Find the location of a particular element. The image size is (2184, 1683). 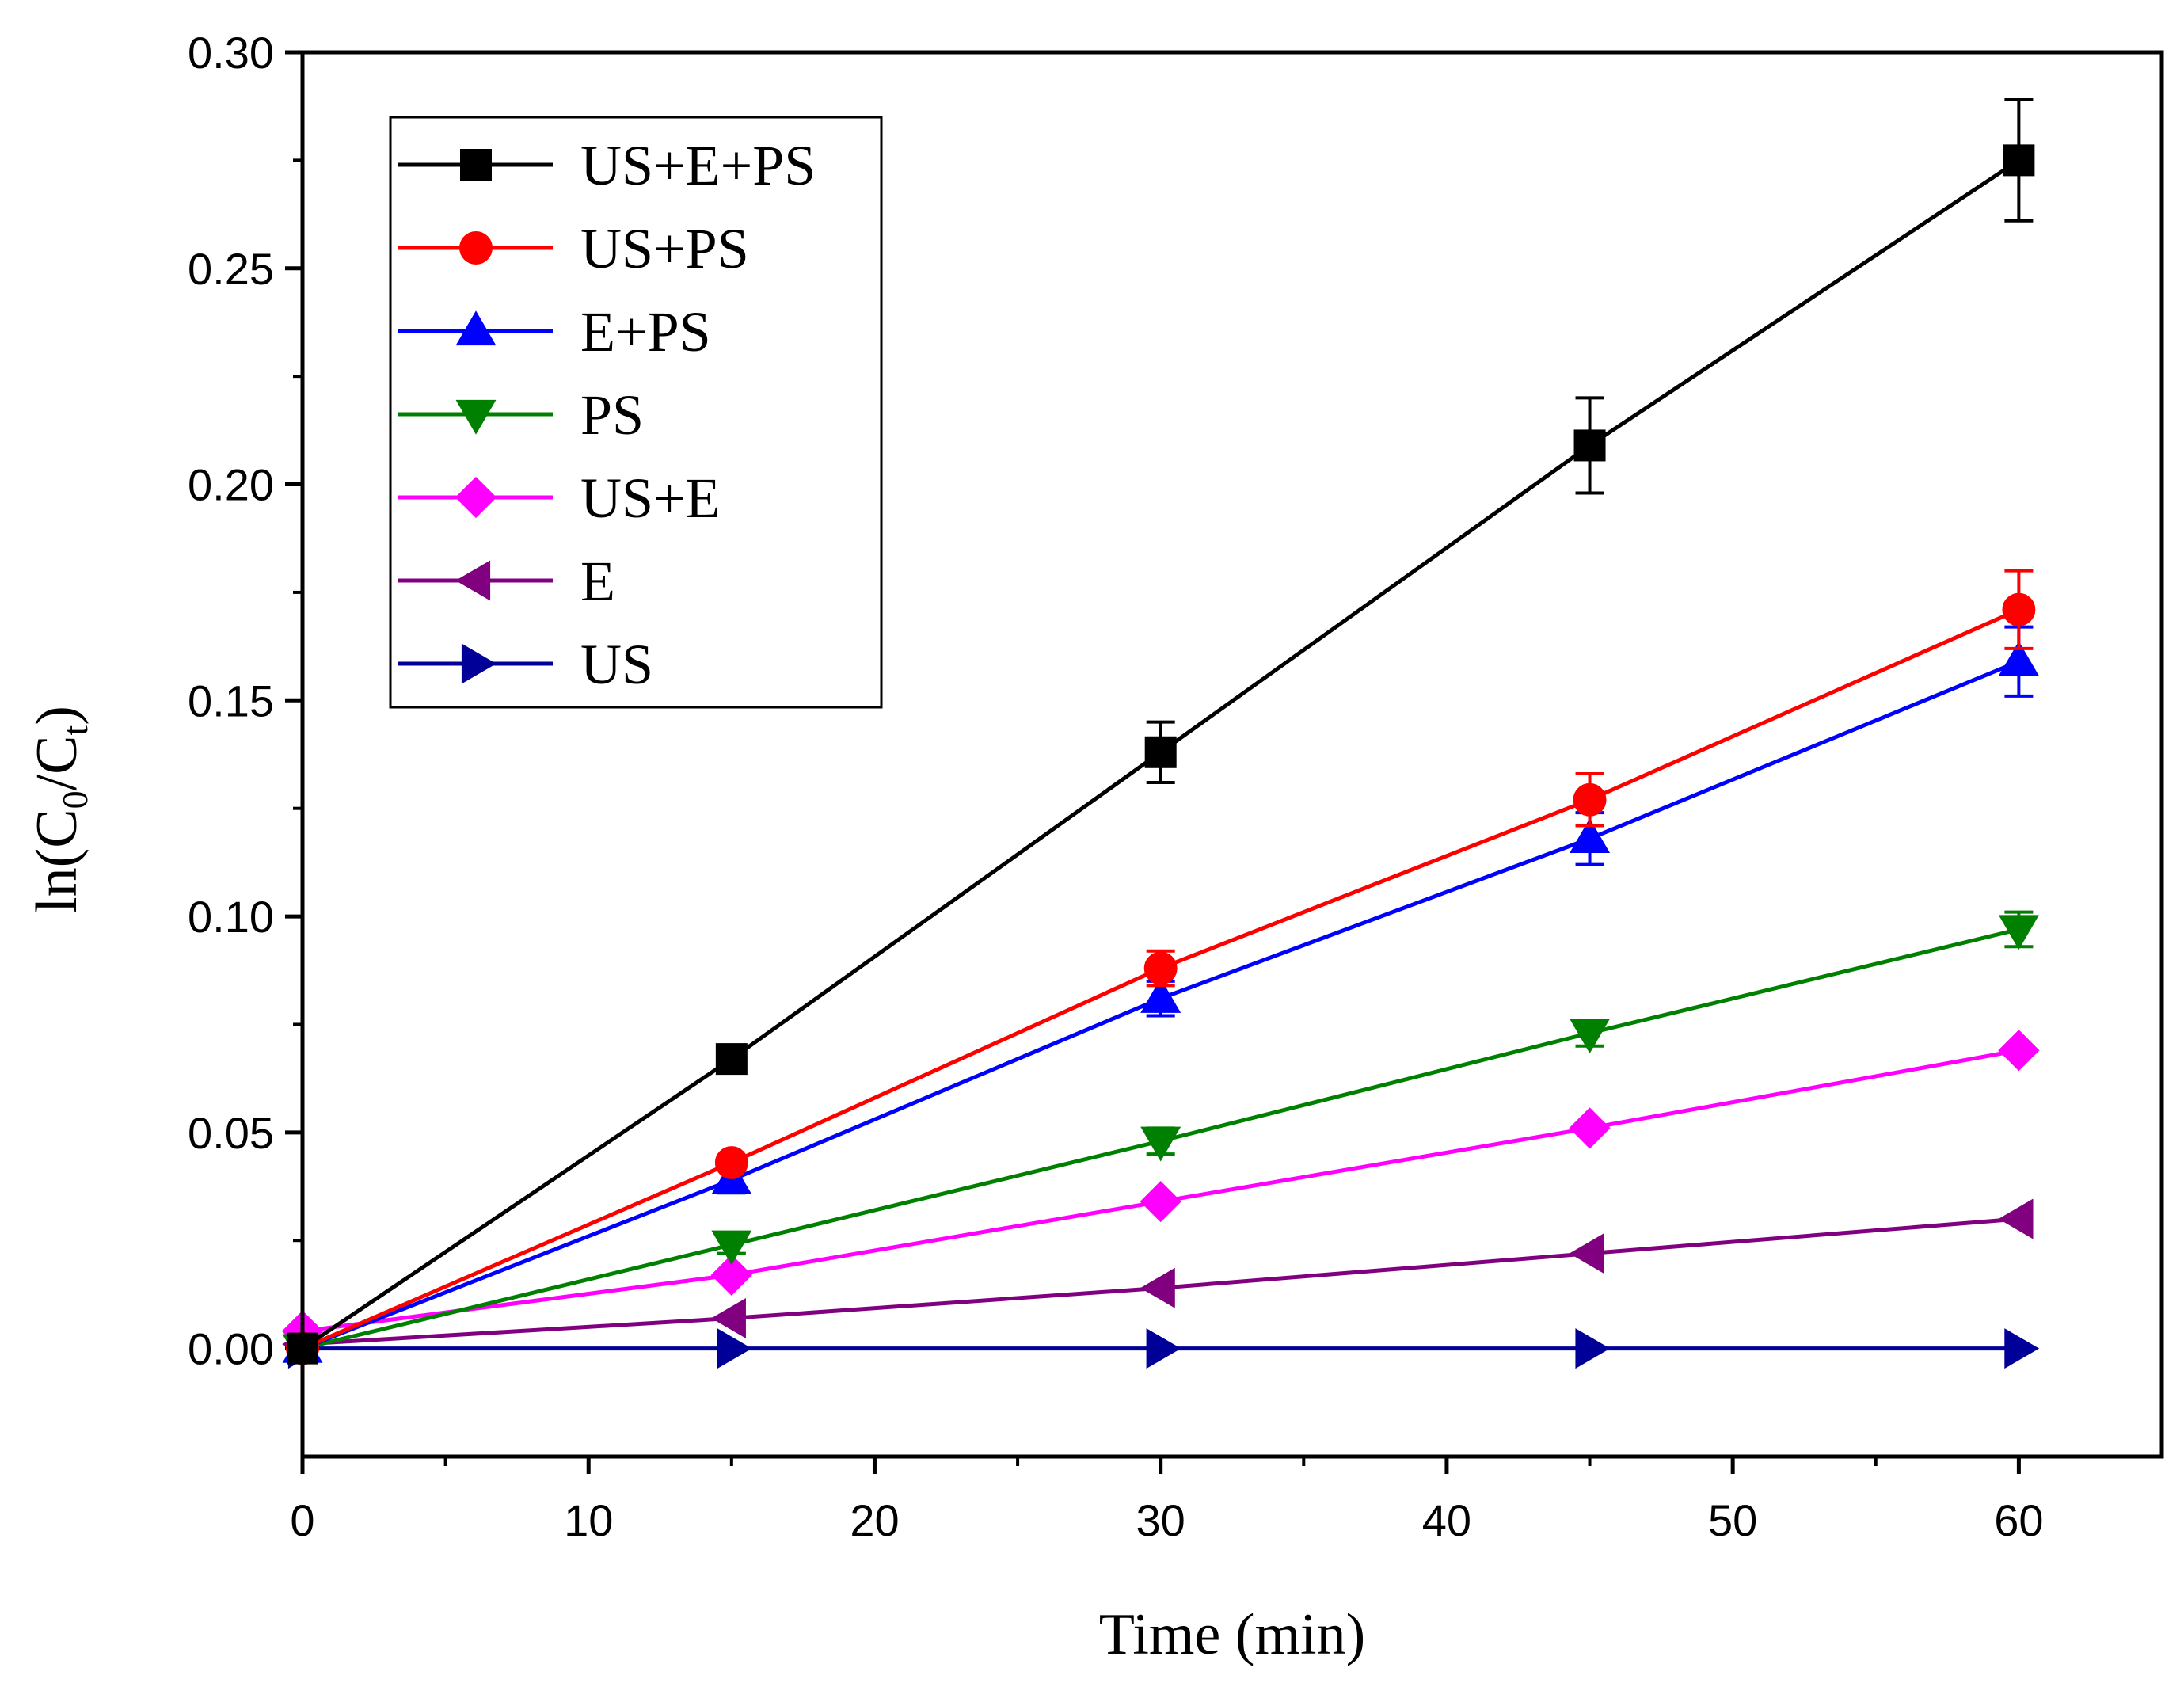

x-tick-label: 60 is located at coordinates (2018, 1520).